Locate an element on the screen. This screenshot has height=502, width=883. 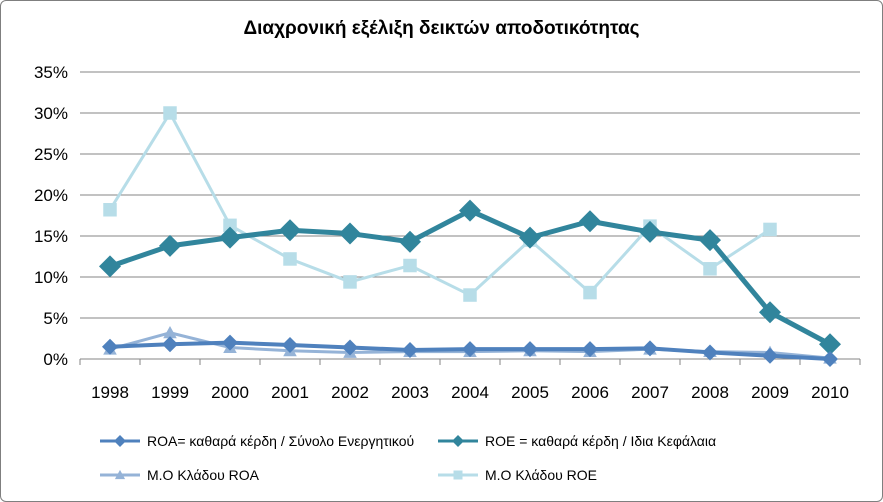
y-tick-label: 15% is located at coordinates (51, 236).